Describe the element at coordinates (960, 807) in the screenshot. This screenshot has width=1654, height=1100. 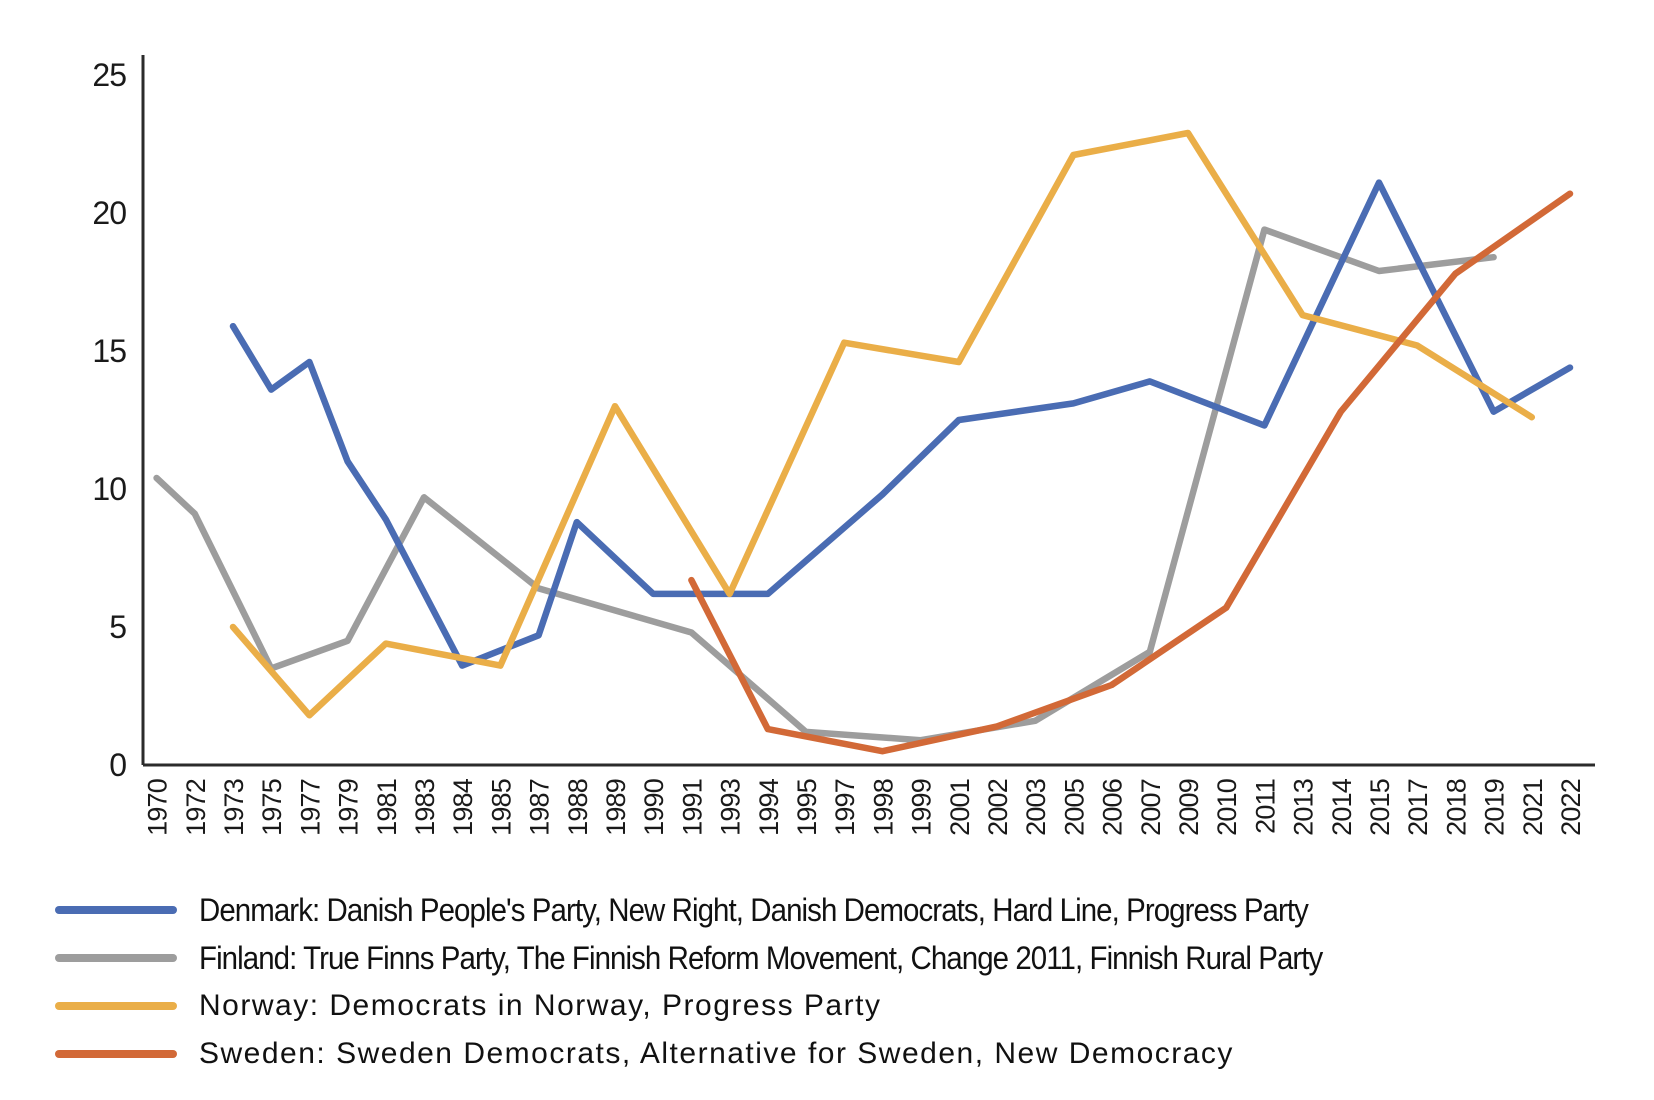
I see `x-axis-tick-label: 2001` at that location.